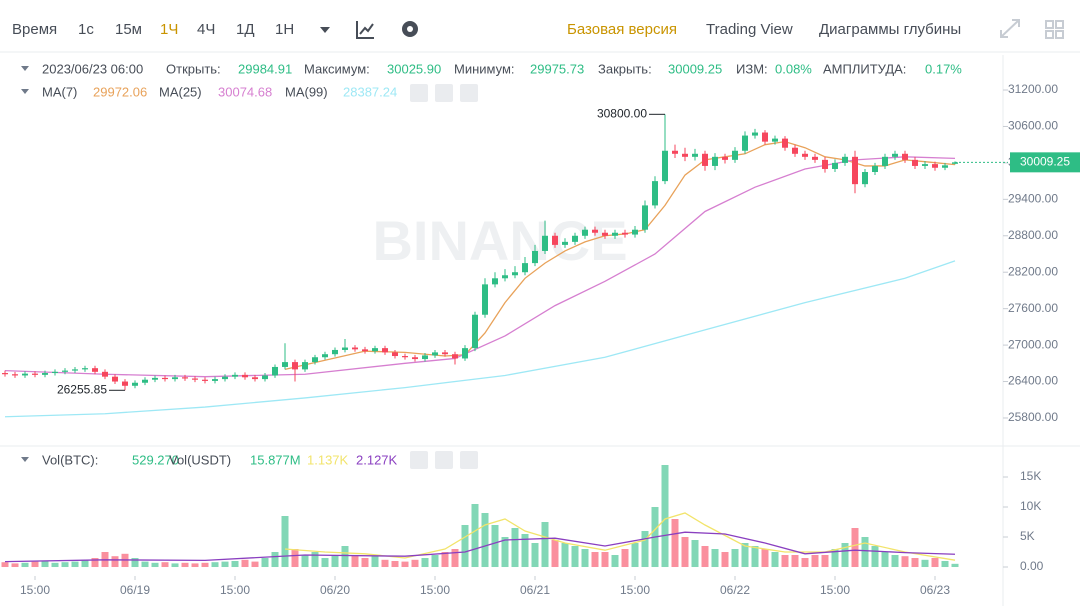  What do you see at coordinates (622, 113) in the screenshot?
I see `high-label: 30800.00` at bounding box center [622, 113].